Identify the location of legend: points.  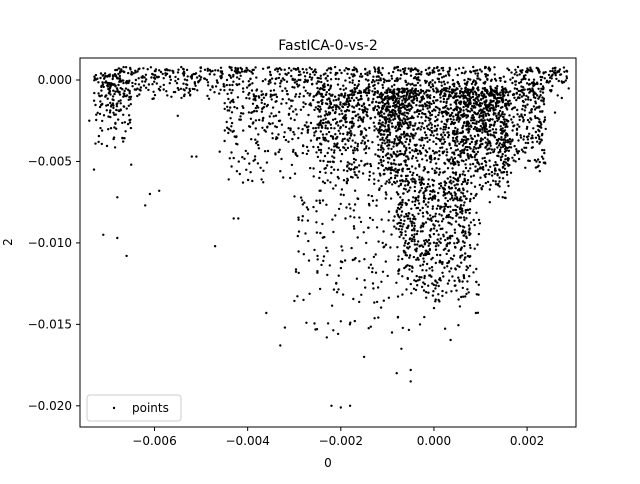
(134, 408).